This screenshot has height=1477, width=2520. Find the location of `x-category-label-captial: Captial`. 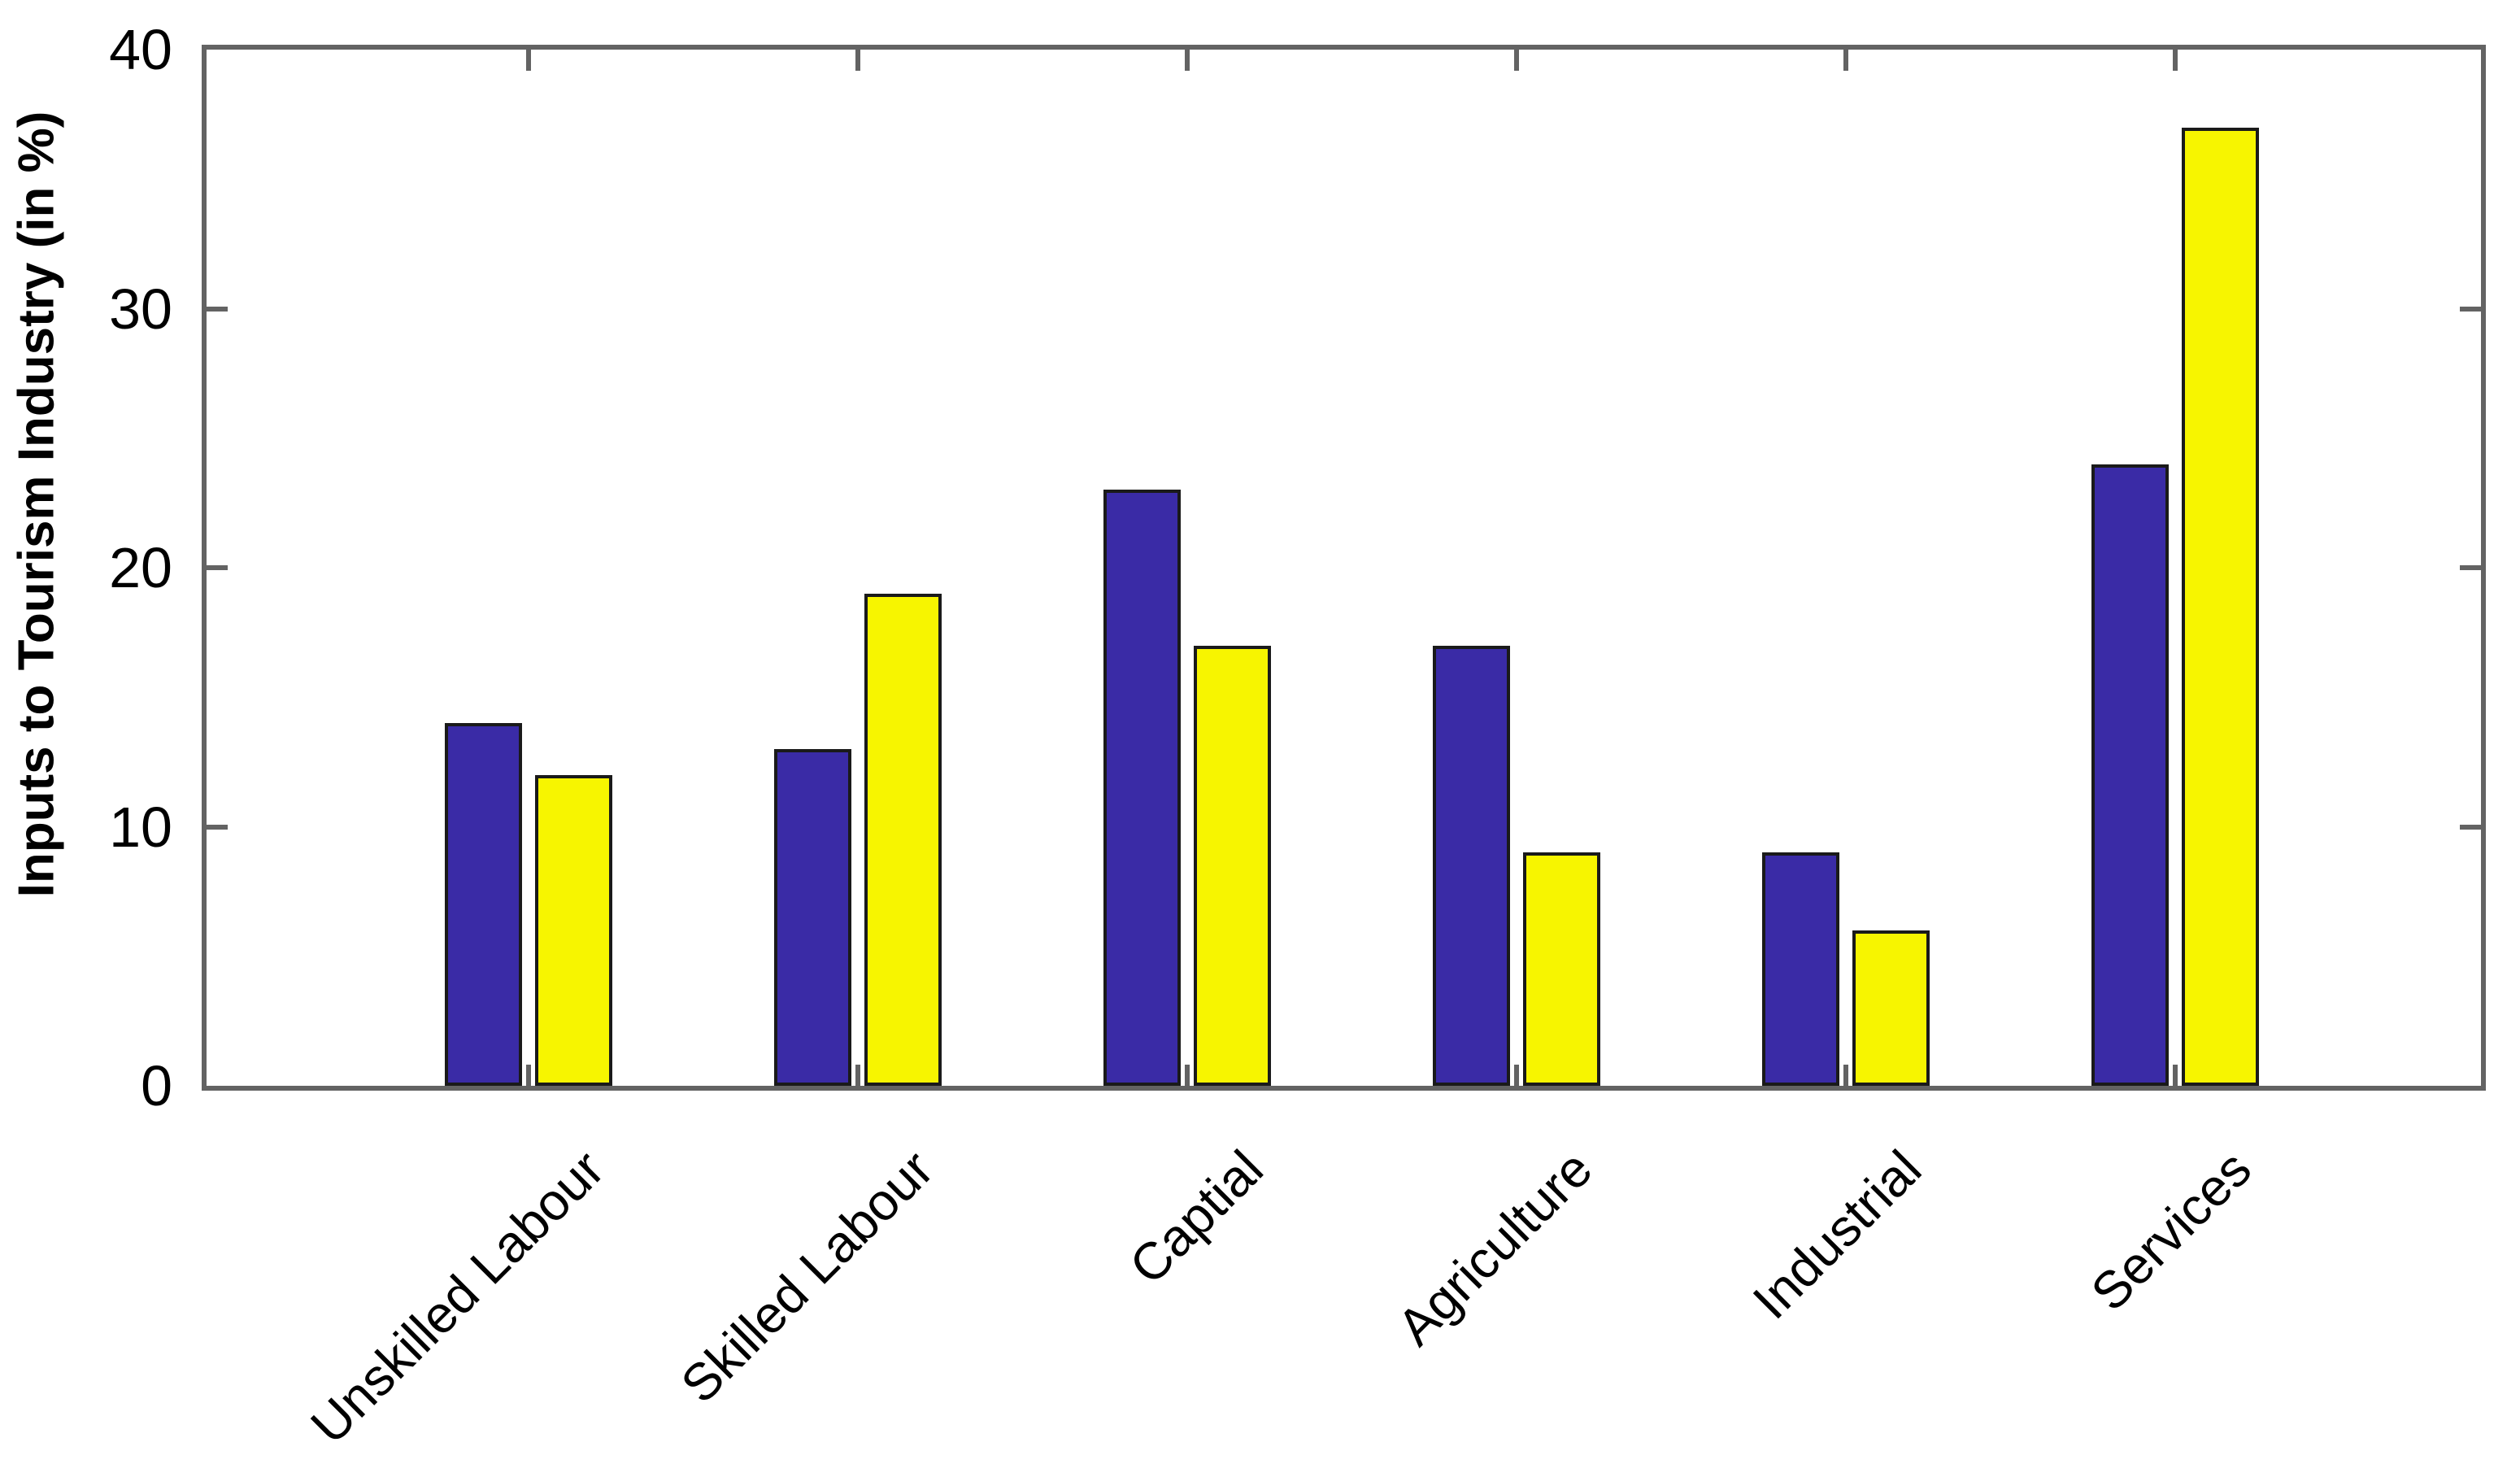

x-category-label-captial: Captial is located at coordinates (1195, 1217).